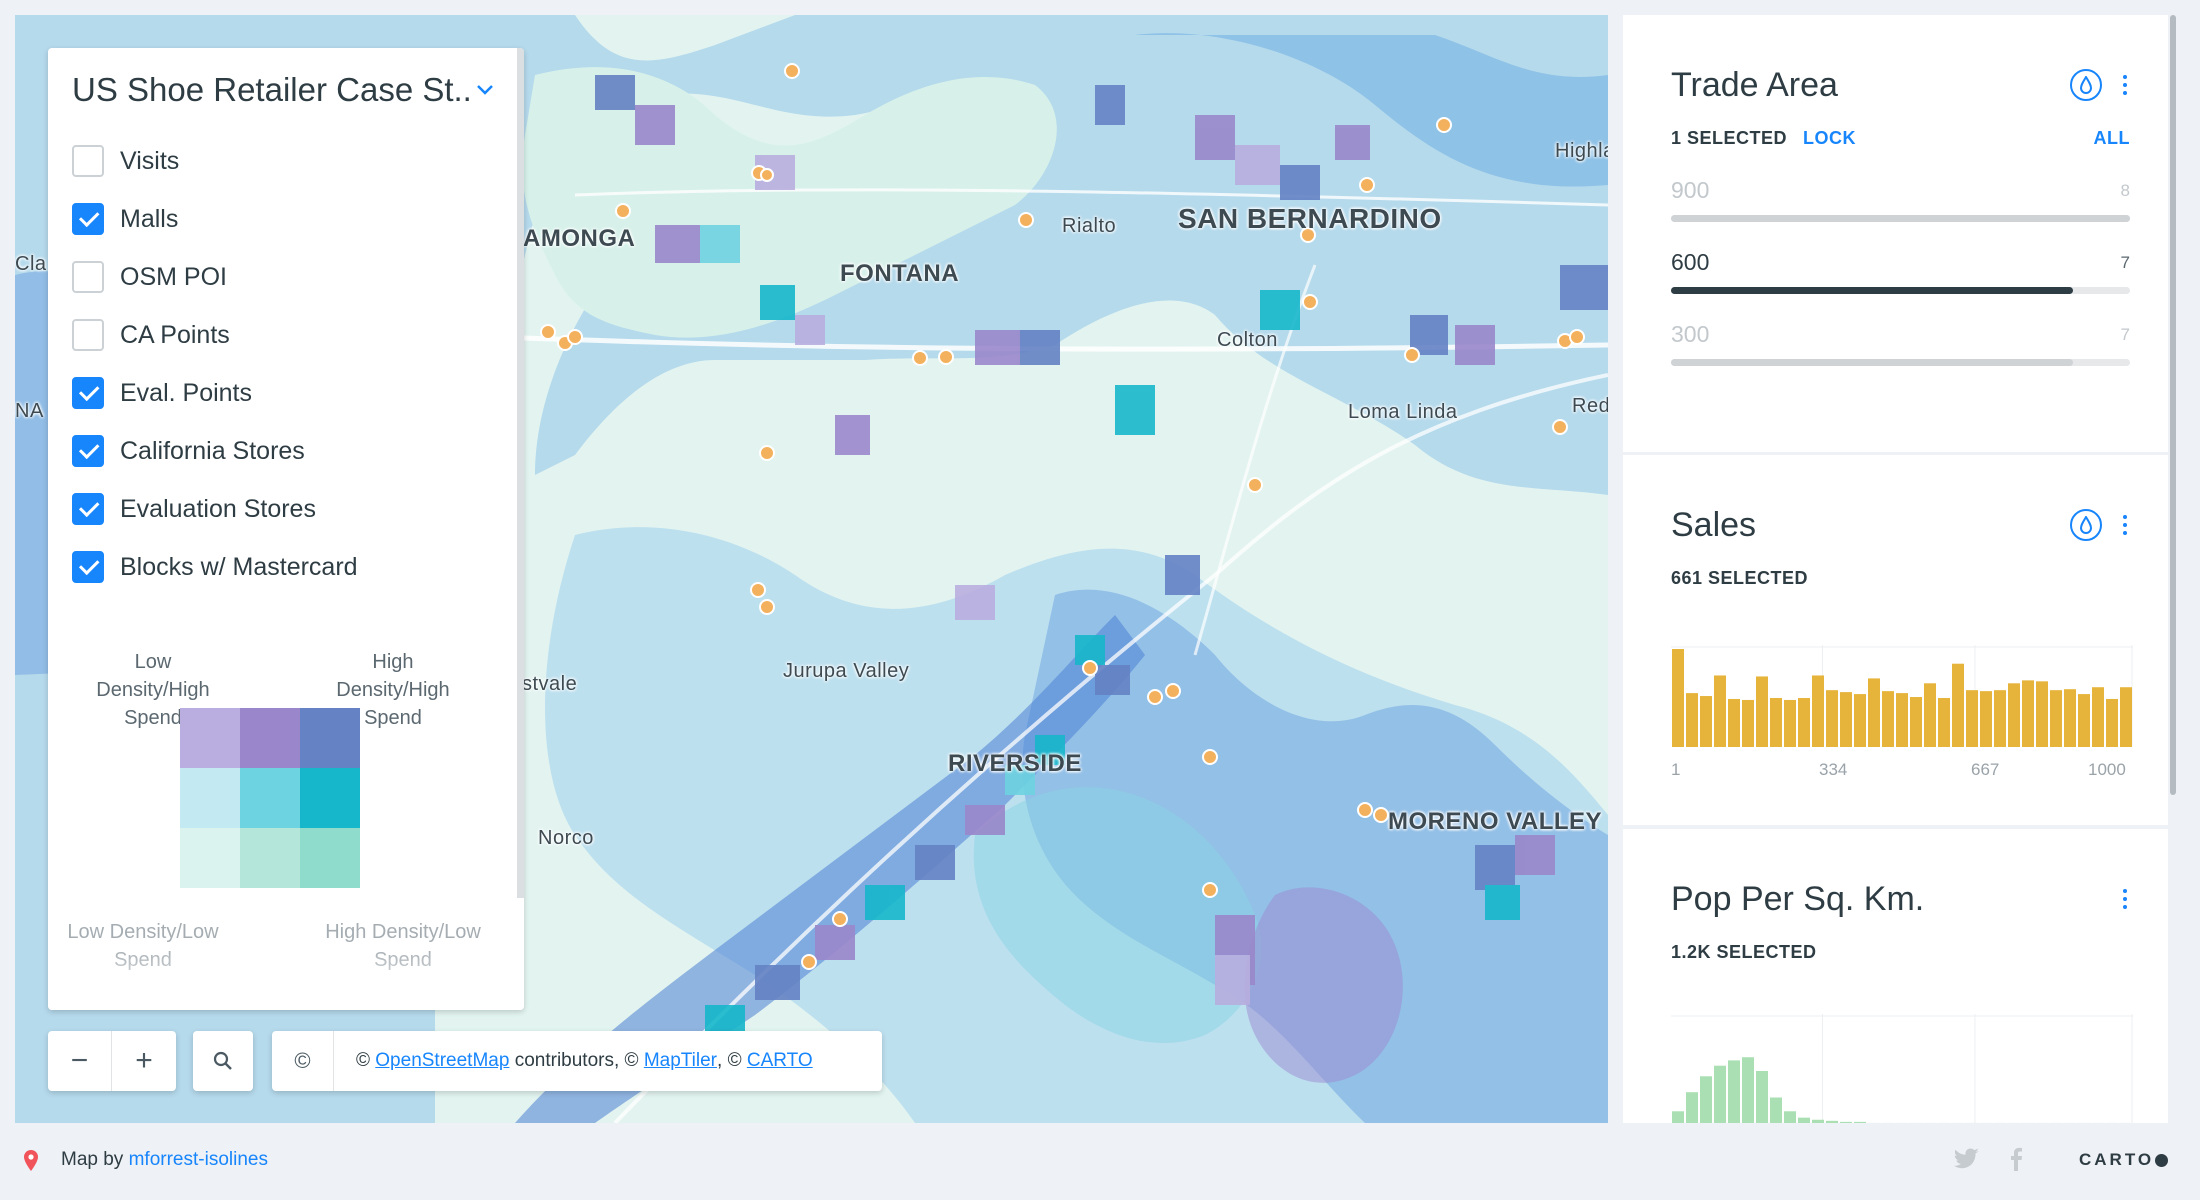  I want to click on zoom-out-button: −, so click(80, 1061).